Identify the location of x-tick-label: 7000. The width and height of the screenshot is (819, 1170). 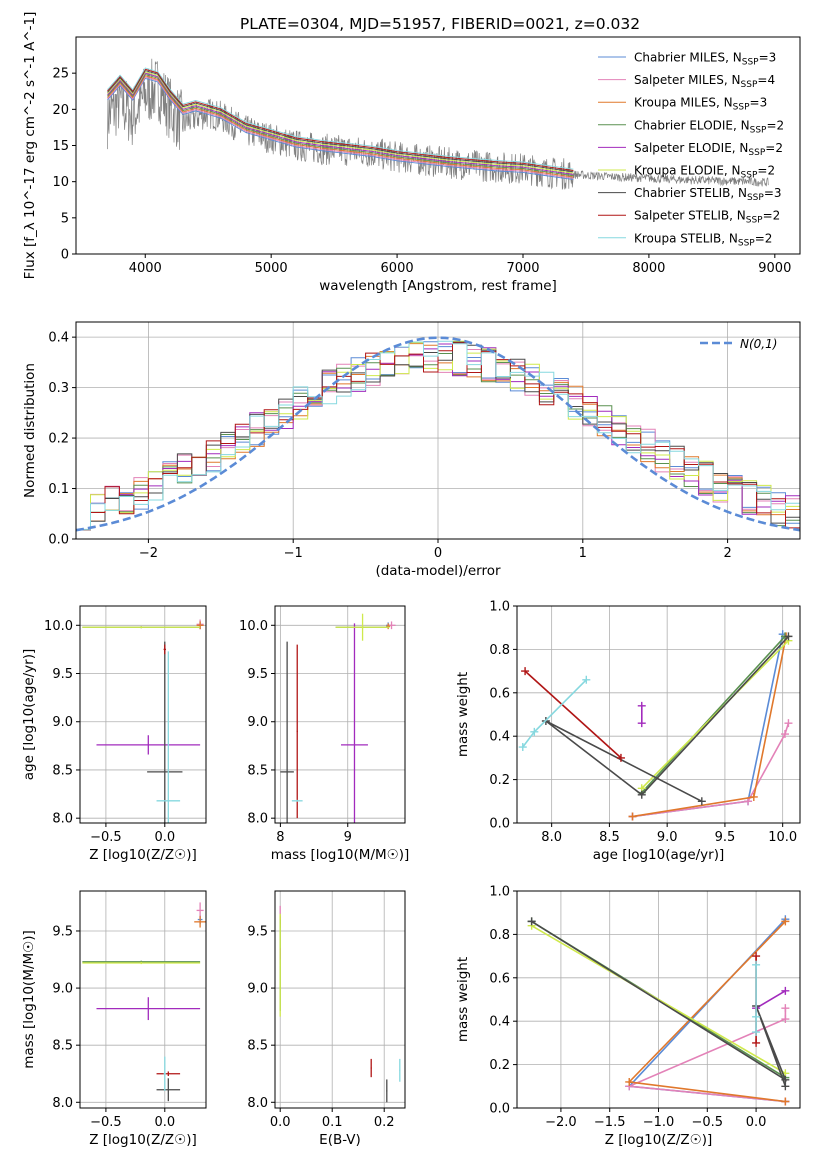
(522, 268).